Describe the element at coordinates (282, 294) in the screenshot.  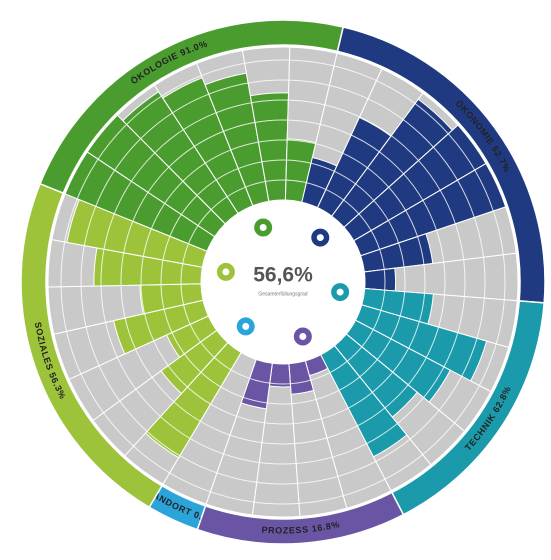
I see `total-label: Gesamterfüllungsgrad` at that location.